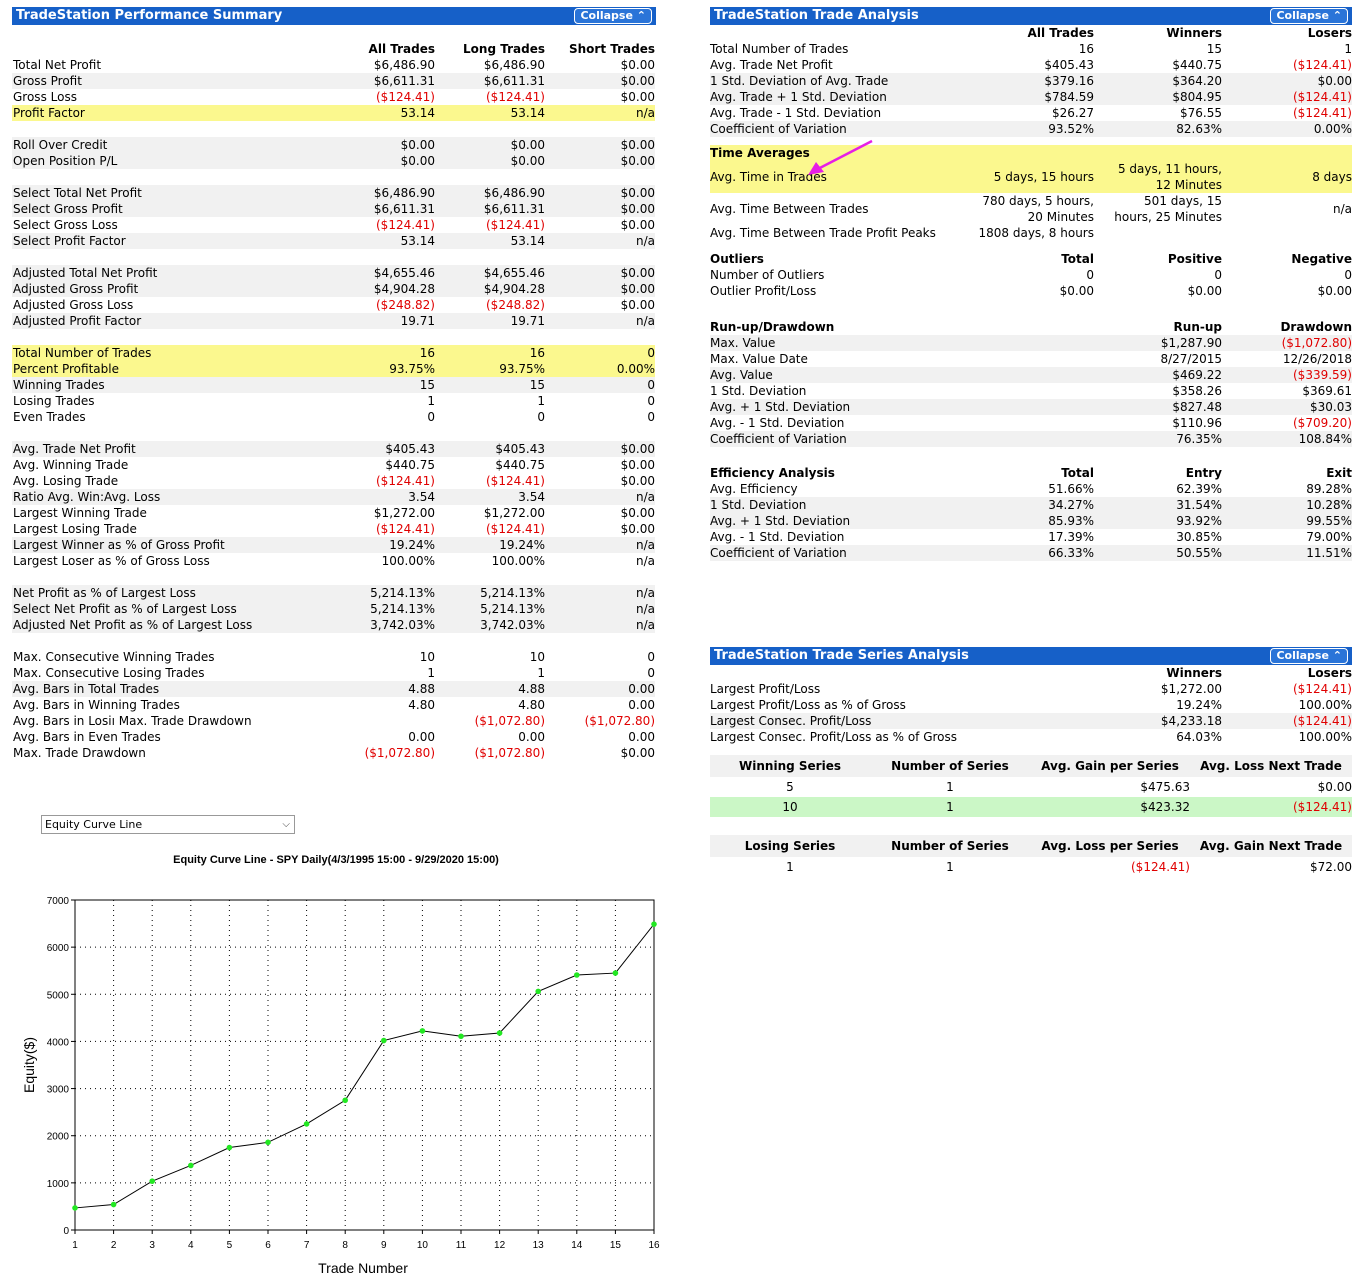 The width and height of the screenshot is (1363, 1285). Describe the element at coordinates (763, 291) in the screenshot. I see `row-label: Outlier Profit/Loss` at that location.